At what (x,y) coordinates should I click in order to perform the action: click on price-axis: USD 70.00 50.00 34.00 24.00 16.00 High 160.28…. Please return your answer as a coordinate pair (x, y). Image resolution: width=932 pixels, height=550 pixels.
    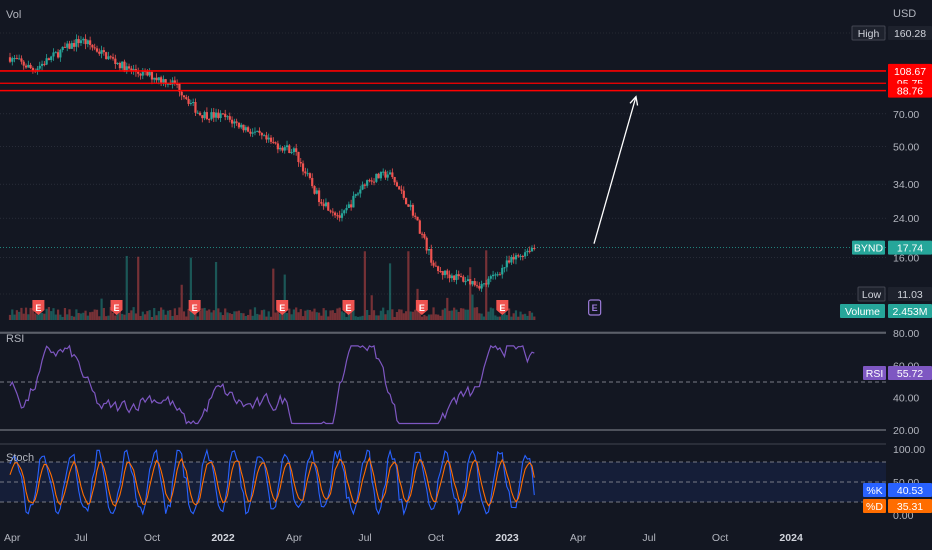
    Looking at the image, I should click on (886, 263).